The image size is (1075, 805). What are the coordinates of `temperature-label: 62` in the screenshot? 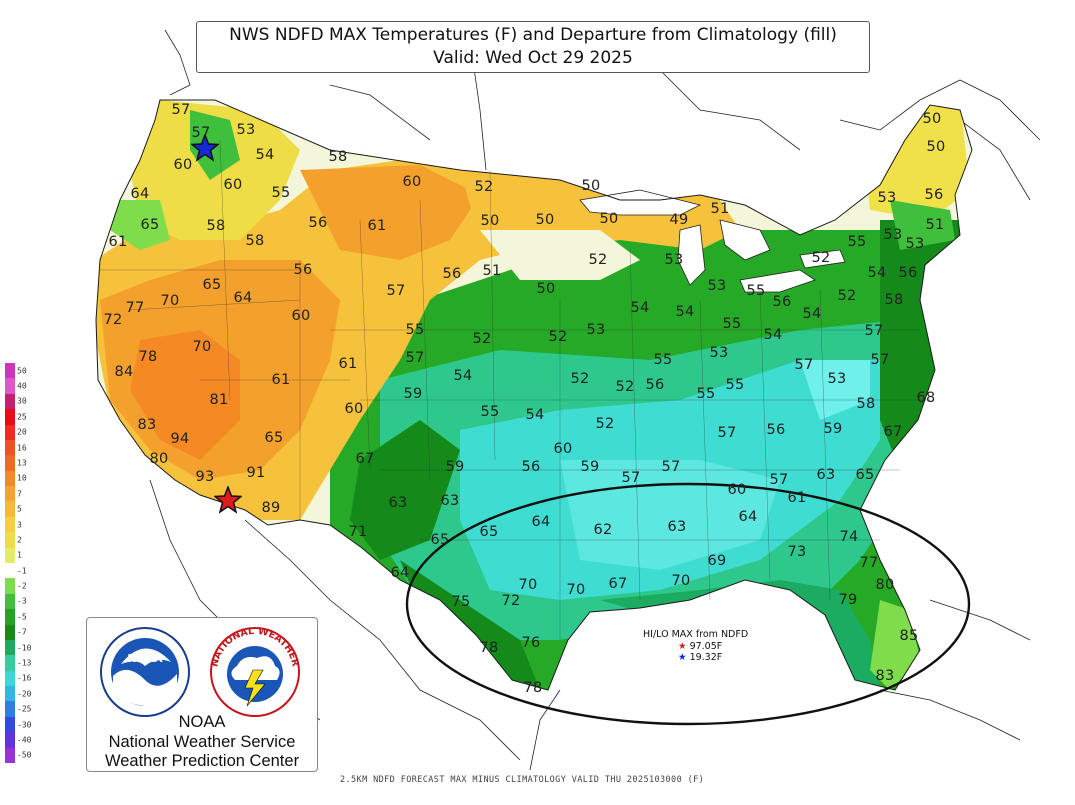 It's located at (603, 530).